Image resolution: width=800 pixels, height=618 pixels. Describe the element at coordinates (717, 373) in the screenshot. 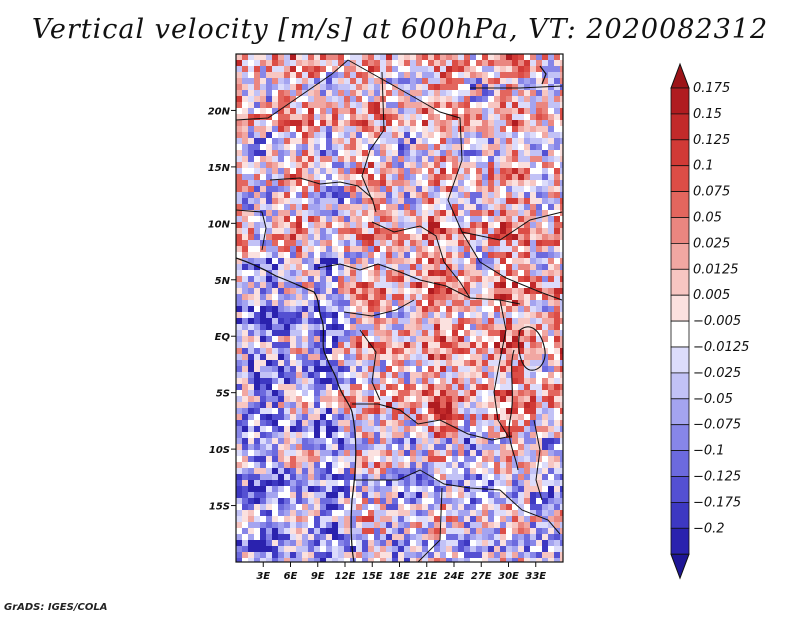

I see `colorbar-label: −0.025` at that location.